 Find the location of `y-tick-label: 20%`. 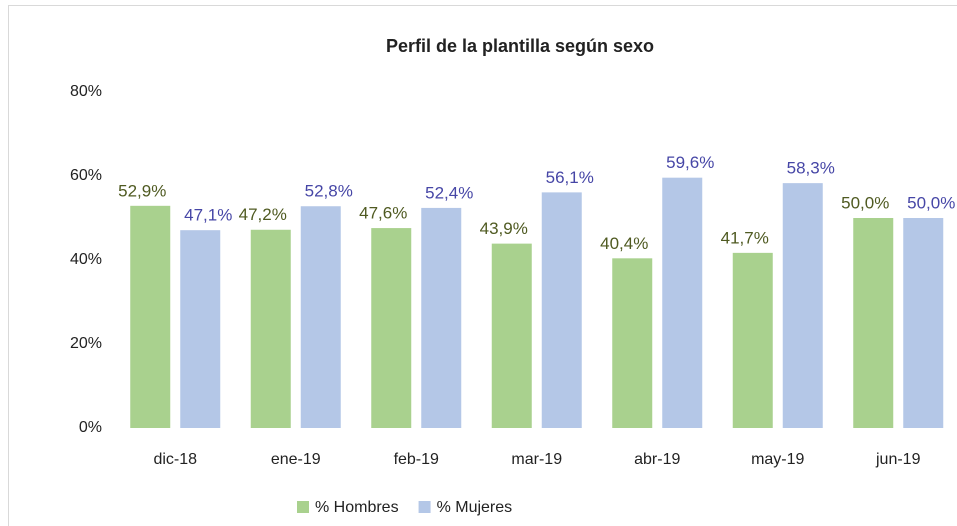

y-tick-label: 20% is located at coordinates (86, 343).